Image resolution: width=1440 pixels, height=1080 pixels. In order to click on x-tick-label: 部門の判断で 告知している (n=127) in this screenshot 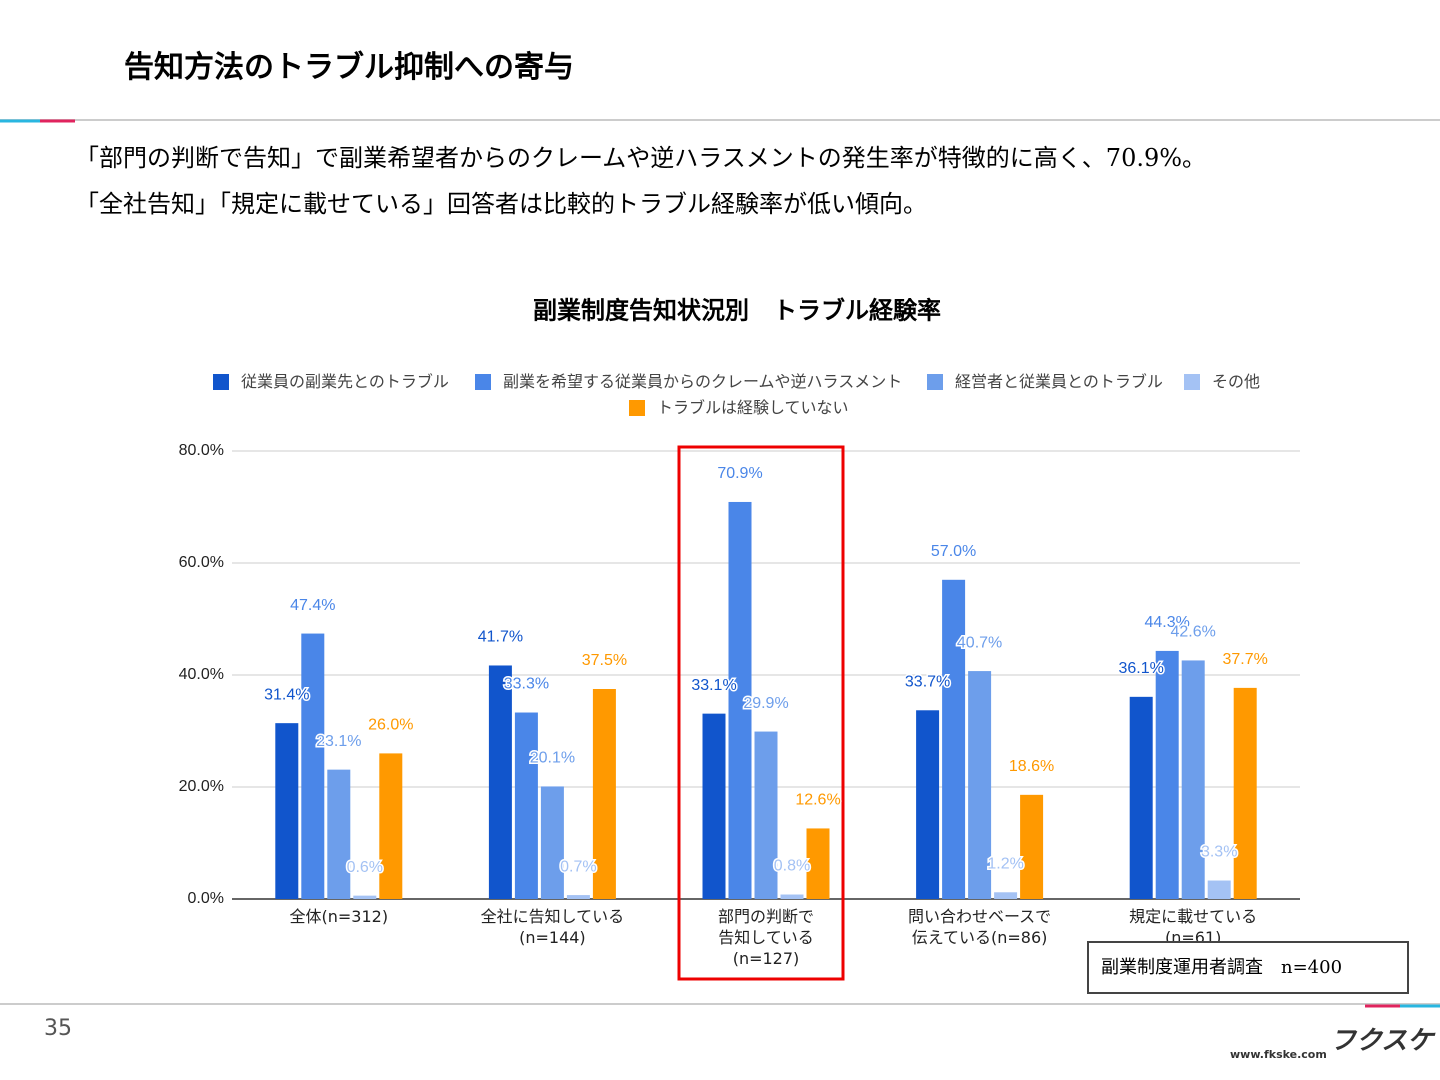, I will do `click(765, 937)`.